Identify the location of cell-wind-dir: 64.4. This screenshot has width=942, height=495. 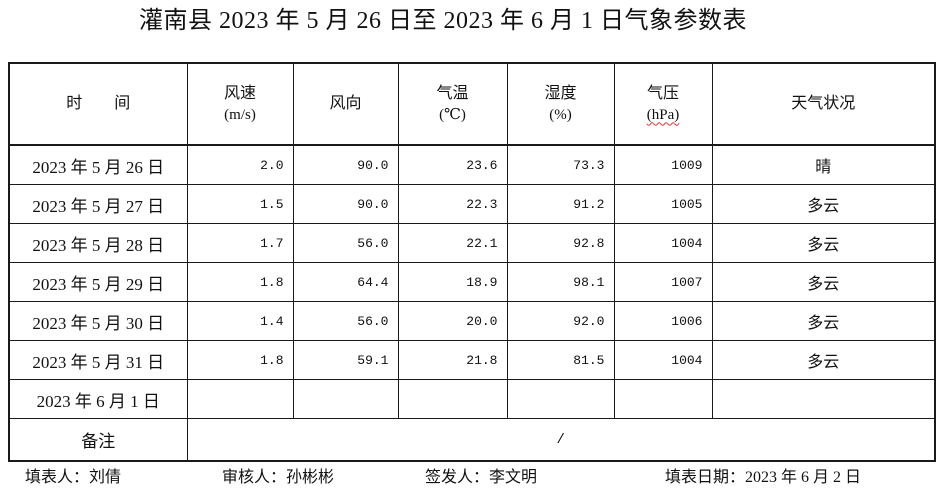
(345, 282).